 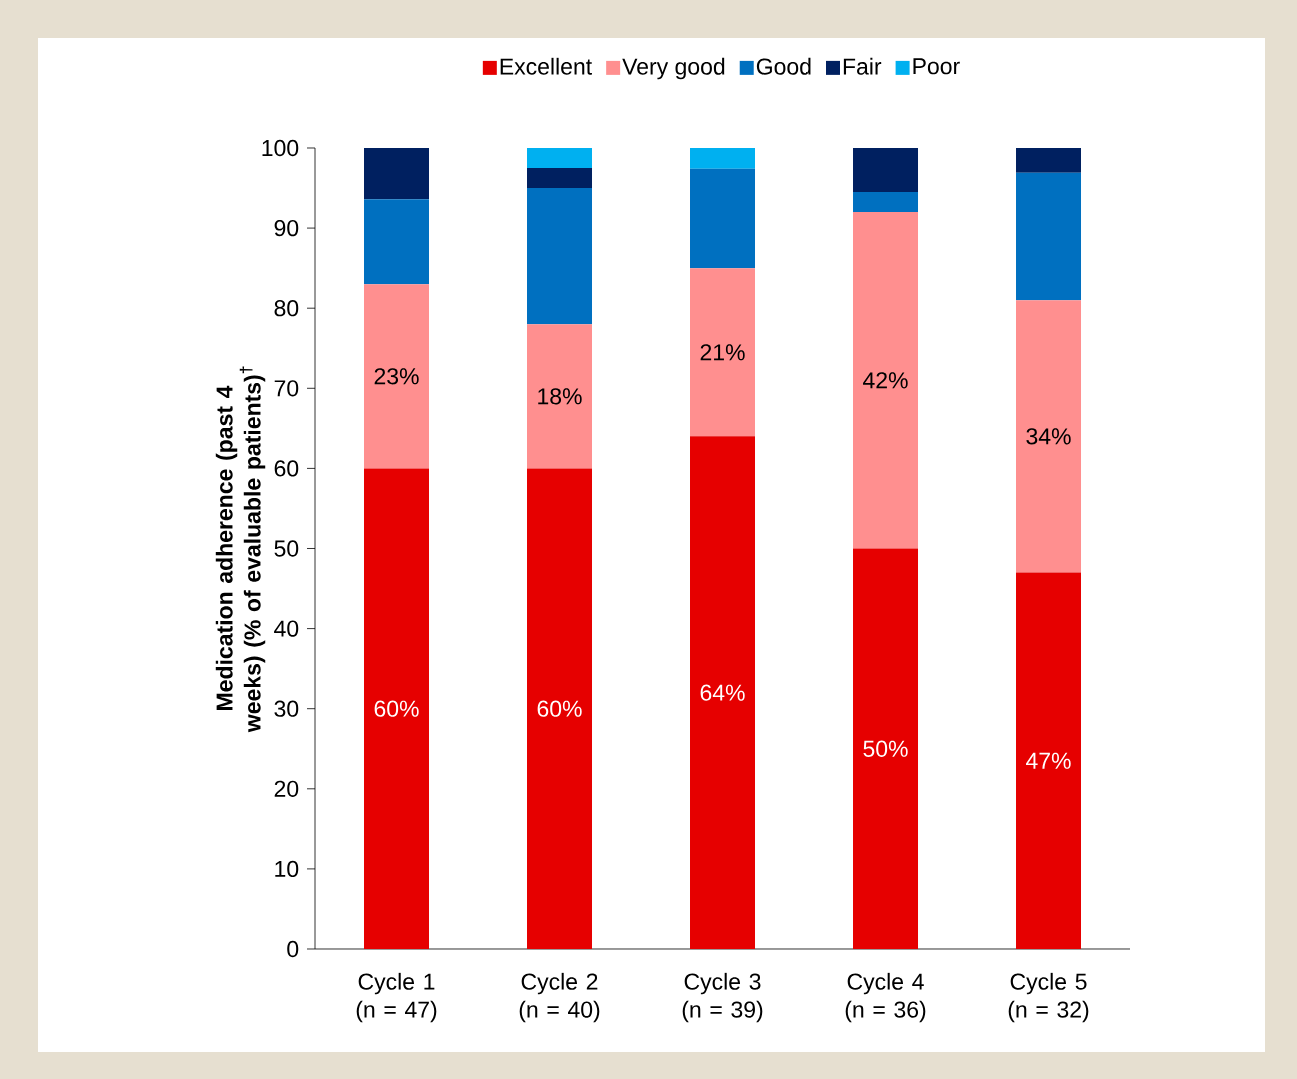 I want to click on legend-label: Good, so click(x=783, y=66).